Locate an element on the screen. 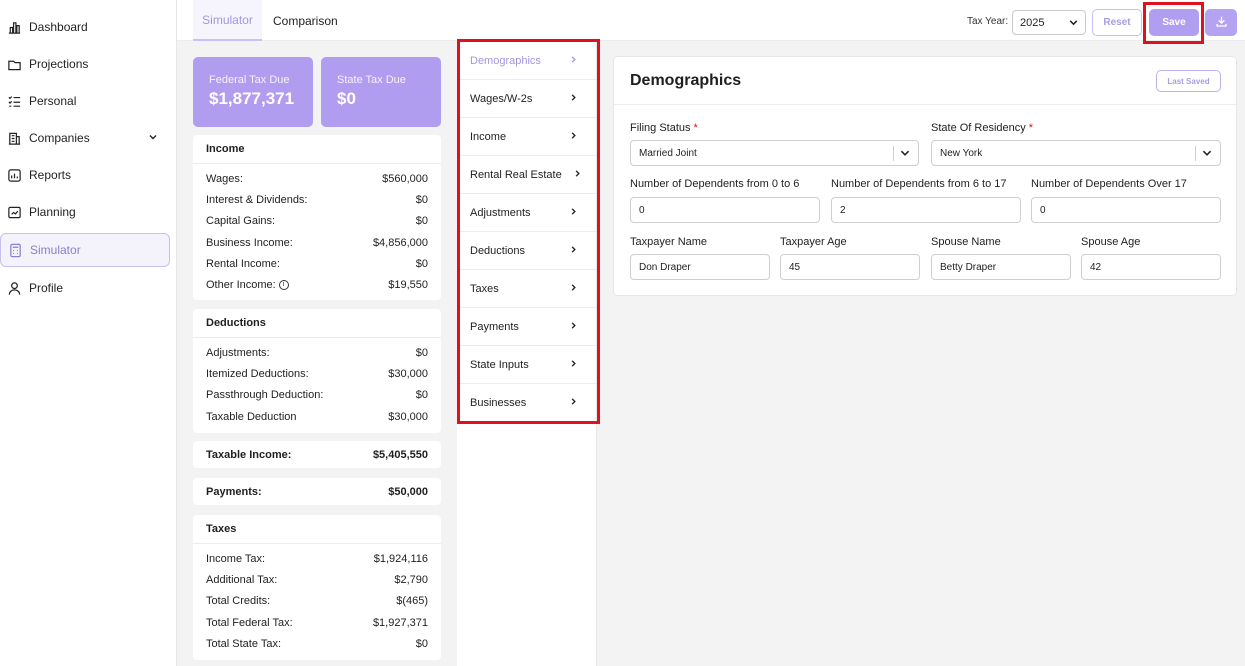 Image resolution: width=1245 pixels, height=666 pixels. section-adjustments: Adjustments is located at coordinates (528, 213).